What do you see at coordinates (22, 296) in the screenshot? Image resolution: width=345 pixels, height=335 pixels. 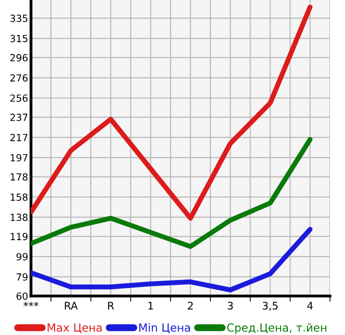 I see `y-tick-label: 60` at bounding box center [22, 296].